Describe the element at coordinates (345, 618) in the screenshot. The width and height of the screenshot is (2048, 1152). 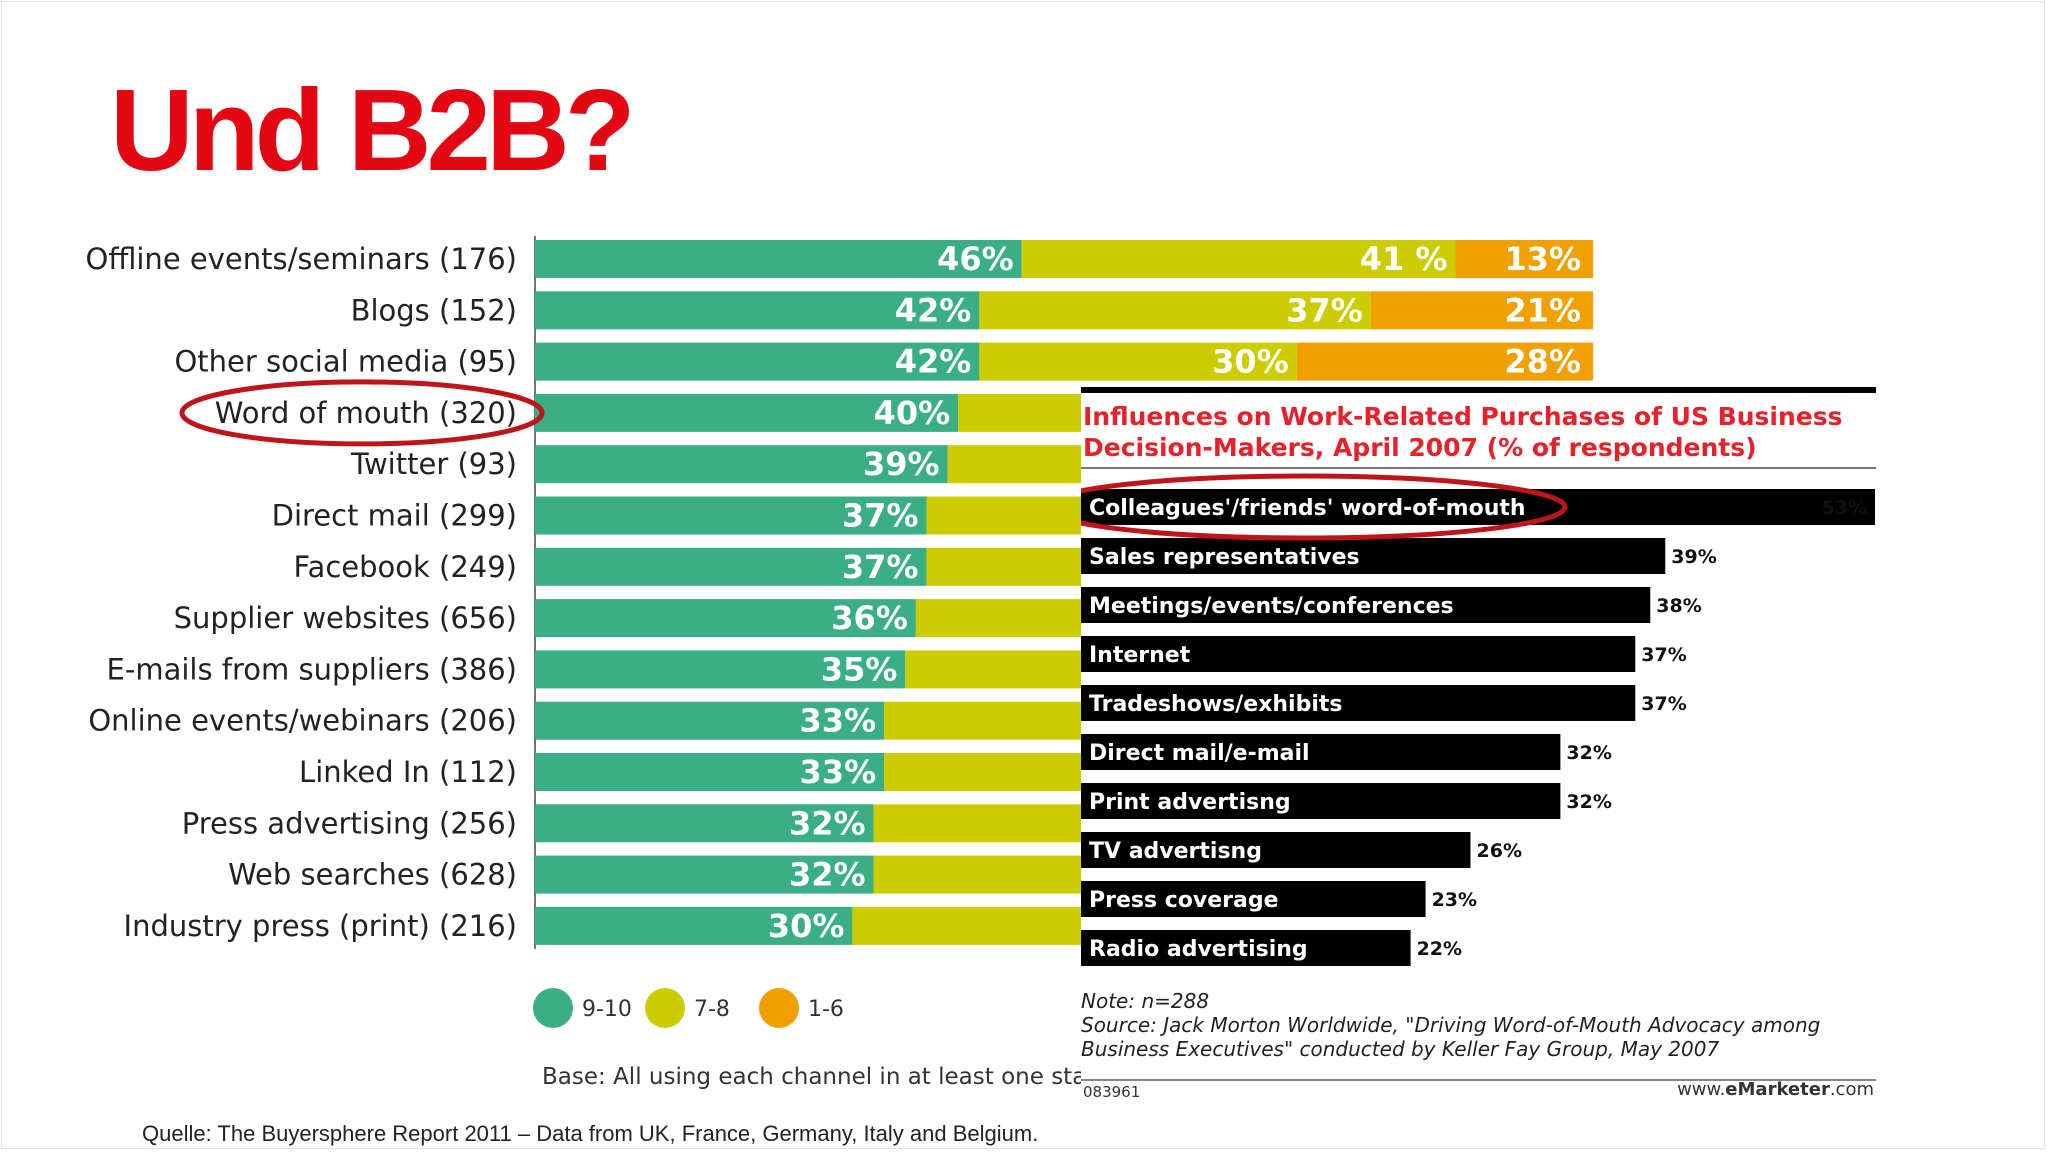
I see `category-label: Supplier websites (656)` at that location.